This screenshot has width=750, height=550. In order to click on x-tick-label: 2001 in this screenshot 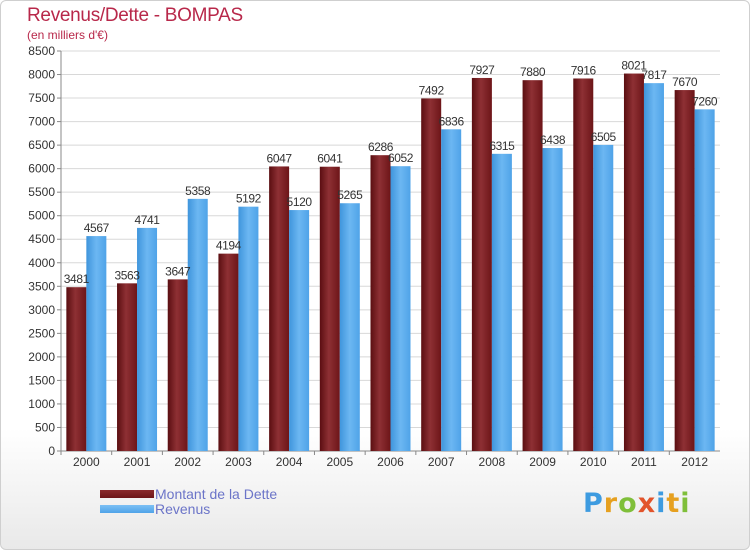, I will do `click(137, 462)`.